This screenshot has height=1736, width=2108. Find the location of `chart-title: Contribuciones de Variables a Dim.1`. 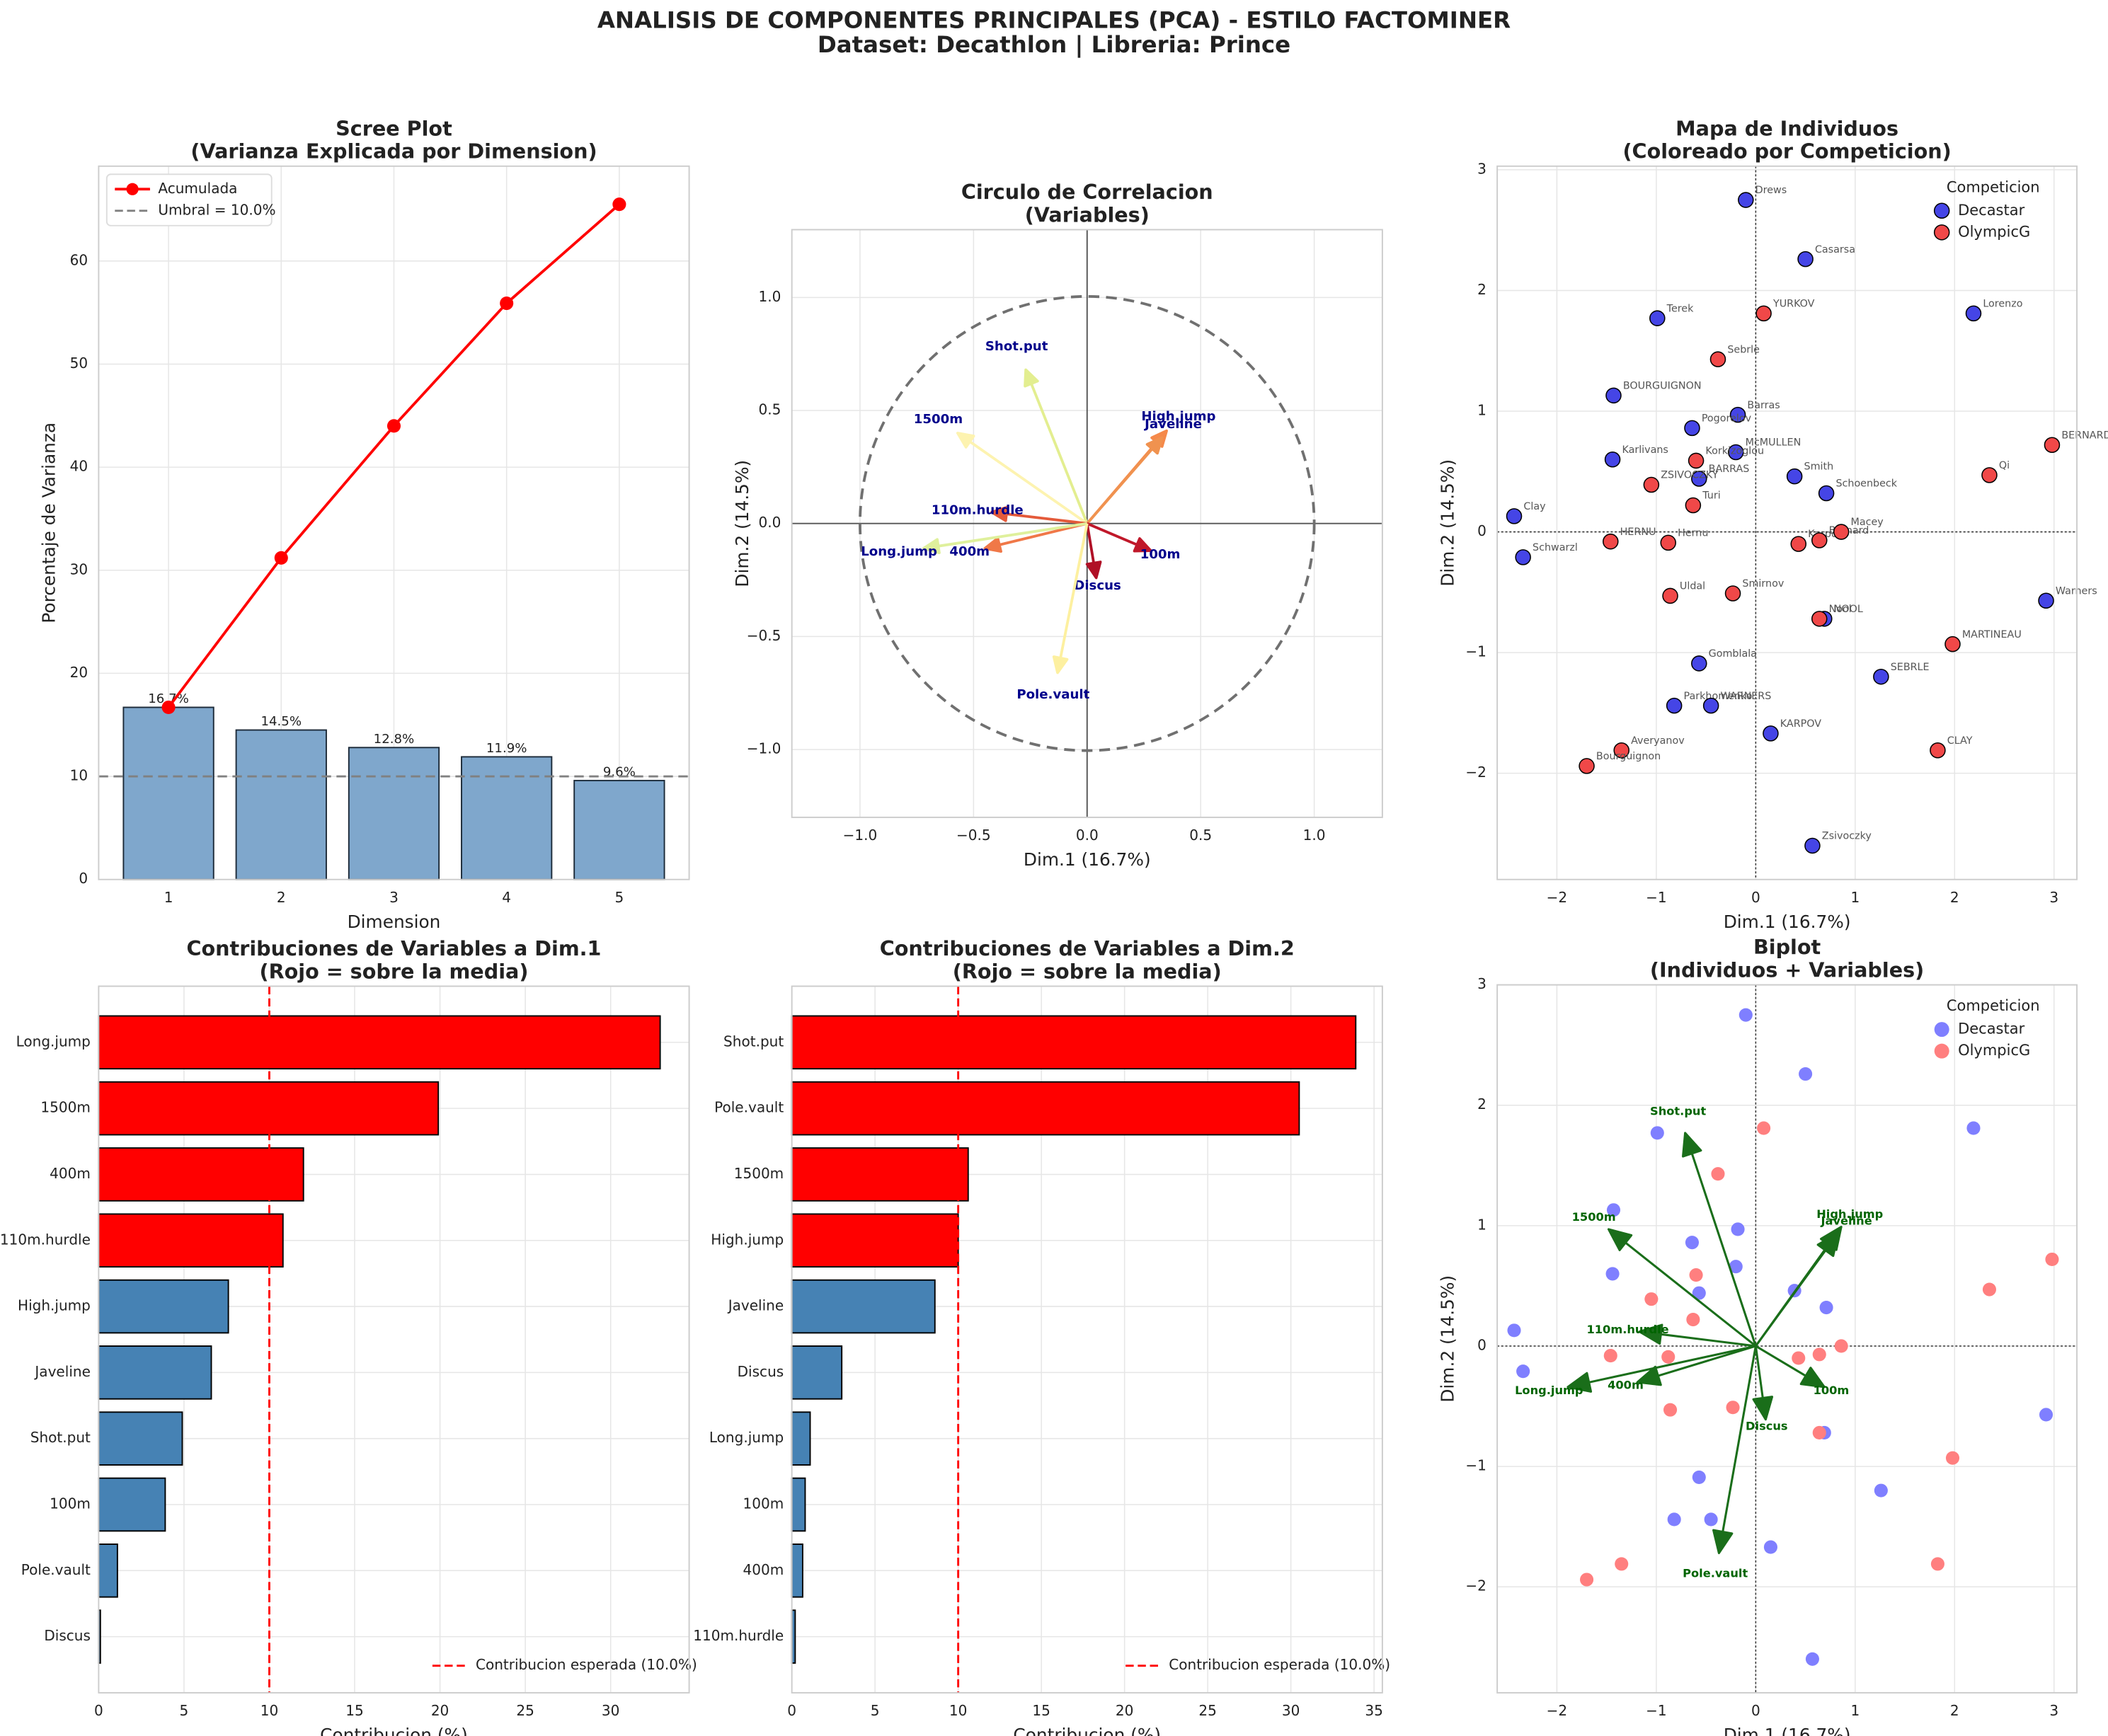

chart-title: Contribuciones de Variables a Dim.1 is located at coordinates (393, 948).